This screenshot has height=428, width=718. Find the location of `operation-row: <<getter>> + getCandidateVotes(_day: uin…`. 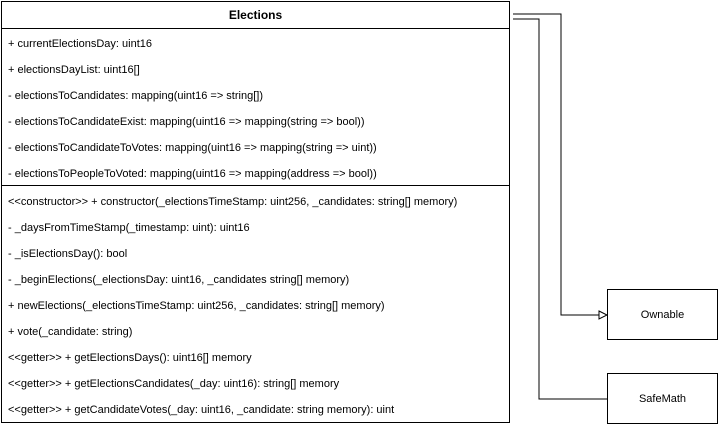

operation-row: <<getter>> + getCandidateVotes(_day: uin… is located at coordinates (201, 410).